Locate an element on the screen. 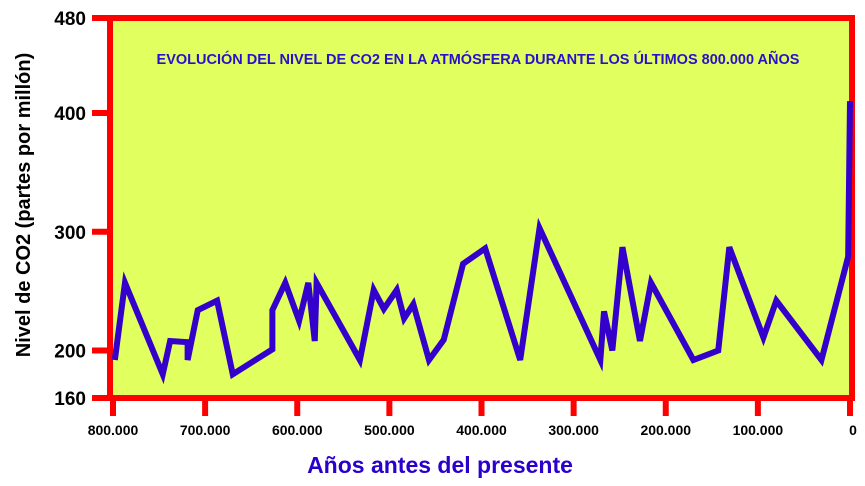  y-tick-label: 300 is located at coordinates (70, 233).